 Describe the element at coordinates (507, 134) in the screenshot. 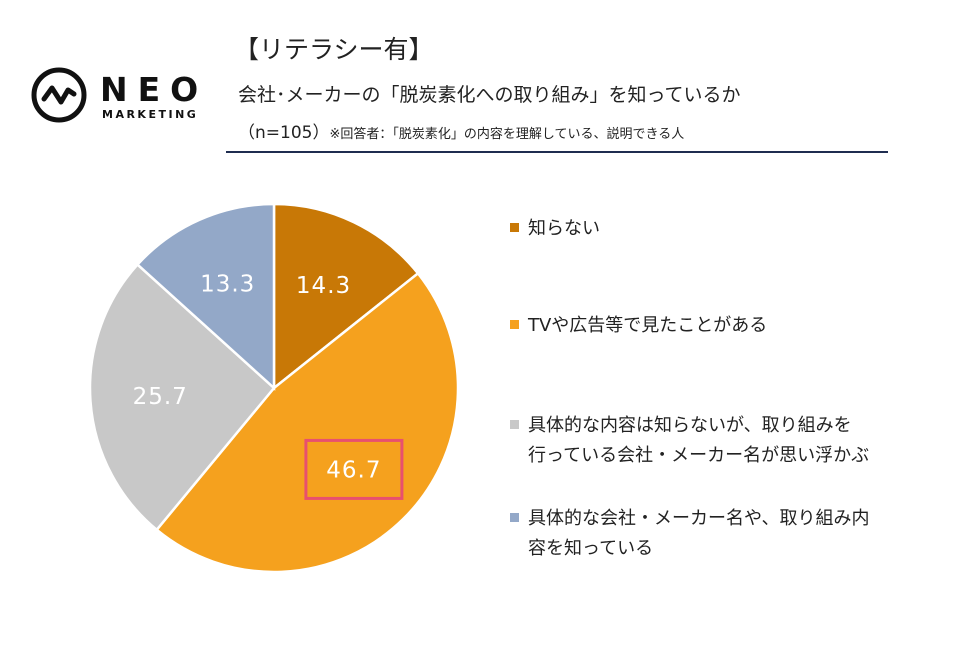

I see `respondent-note: ※回答者：「脱炭素化」の内容を理解している、説明できる人` at that location.